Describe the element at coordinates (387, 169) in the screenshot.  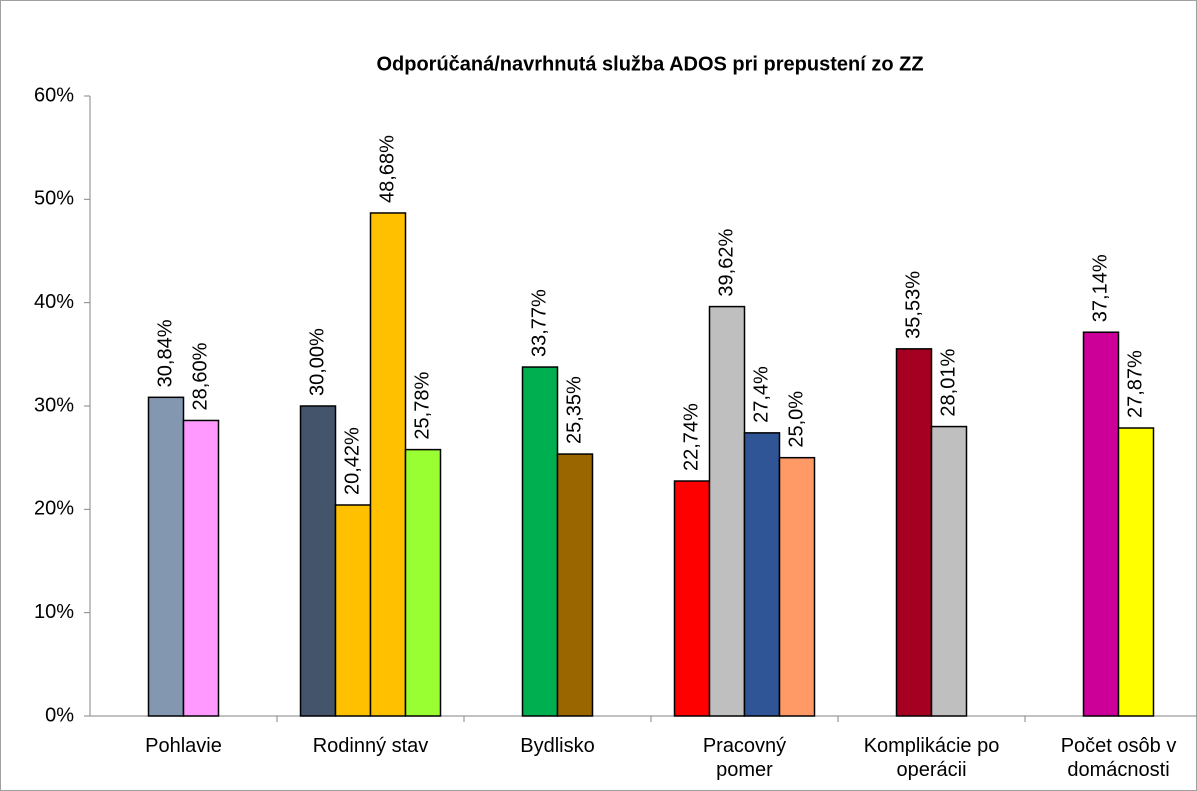
I see `value-label: 48,68%` at that location.